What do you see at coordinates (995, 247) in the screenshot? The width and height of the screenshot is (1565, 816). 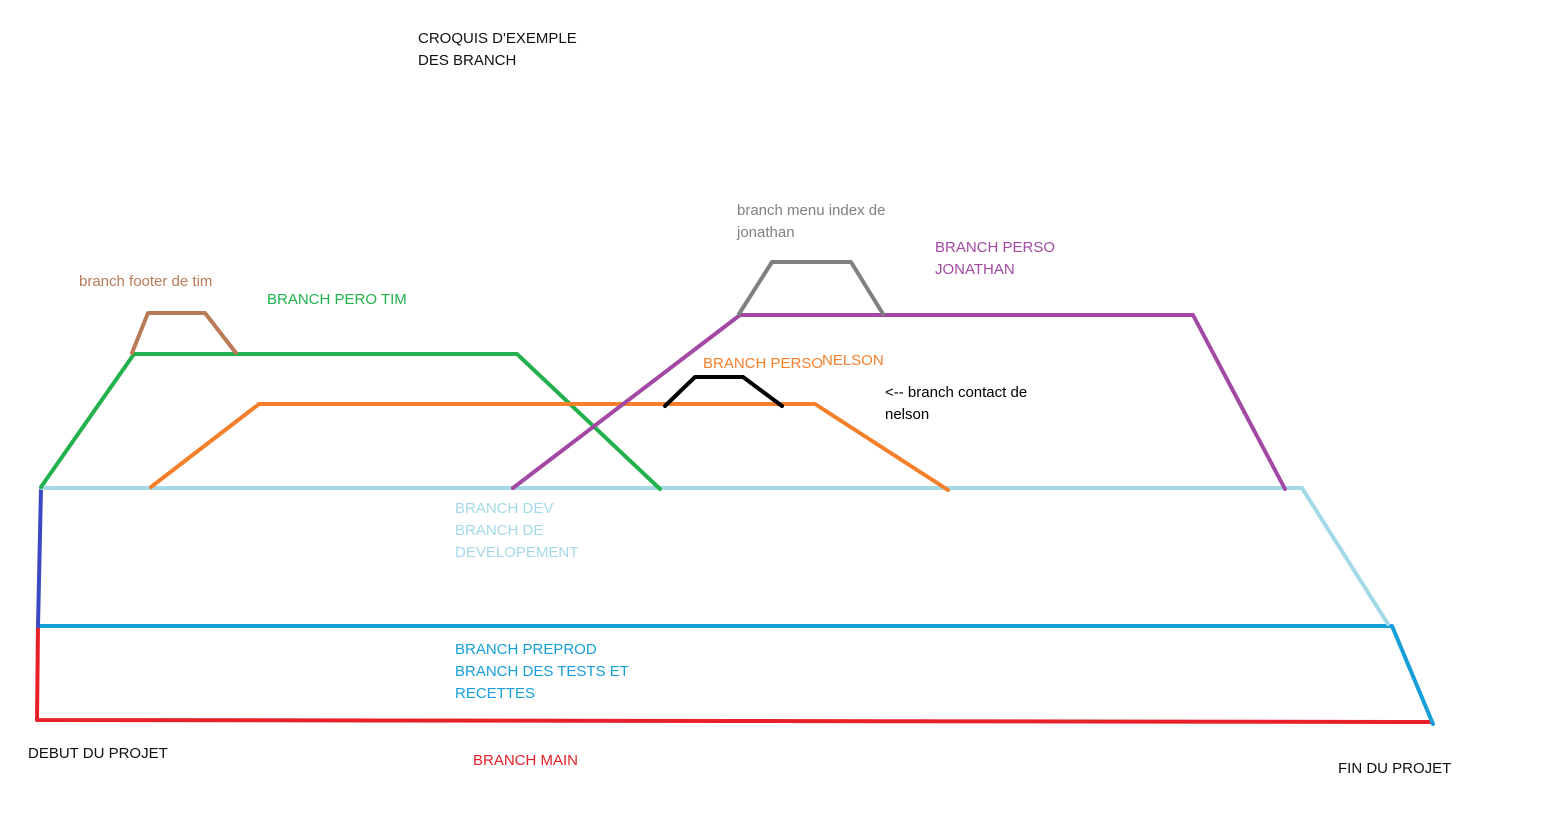 I see `perso-jonathan-label-line-1: BRANCH PERSO` at bounding box center [995, 247].